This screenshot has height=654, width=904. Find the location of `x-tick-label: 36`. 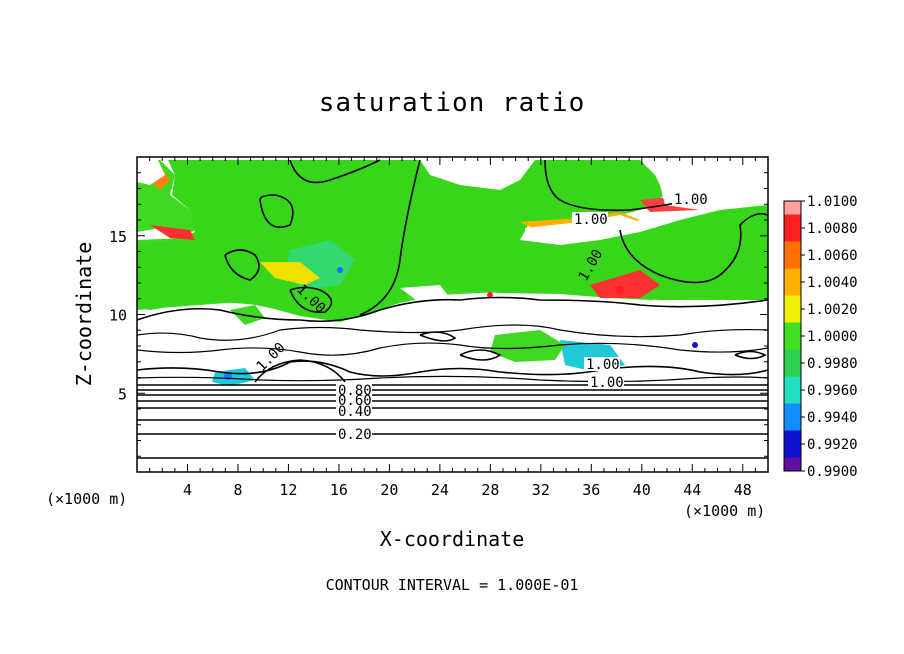

x-tick-label: 36 is located at coordinates (591, 490).